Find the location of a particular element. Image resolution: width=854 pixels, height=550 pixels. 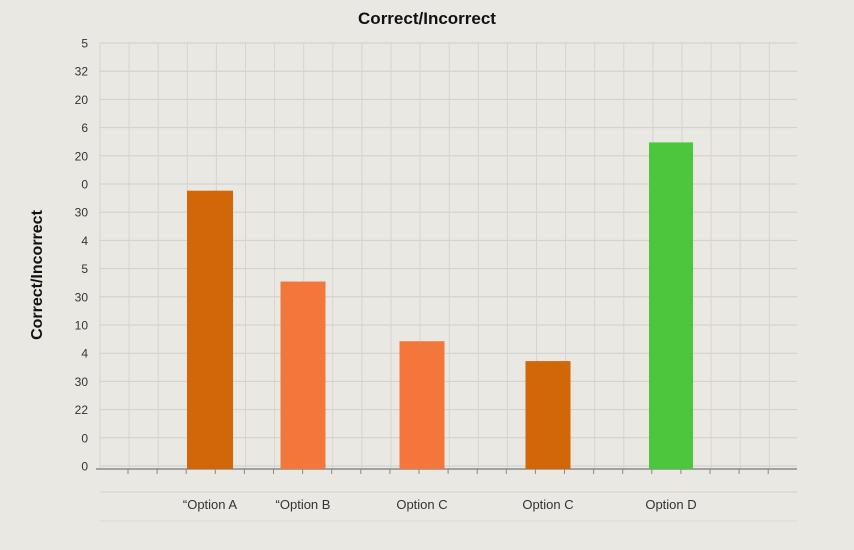

x-tick-label: Option D is located at coordinates (670, 504).